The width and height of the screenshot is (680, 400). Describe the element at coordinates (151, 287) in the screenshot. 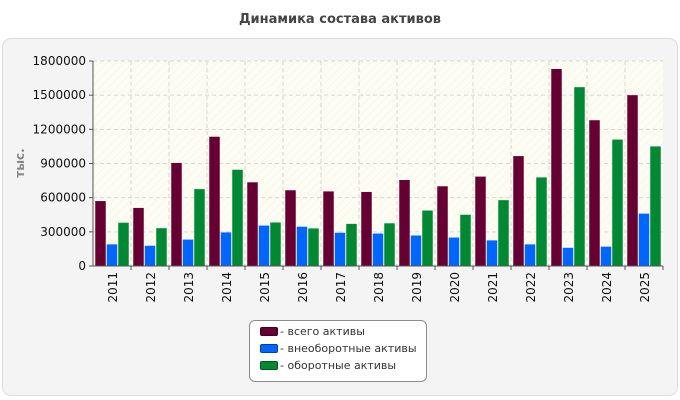

I see `x-tick-label: 2012` at that location.